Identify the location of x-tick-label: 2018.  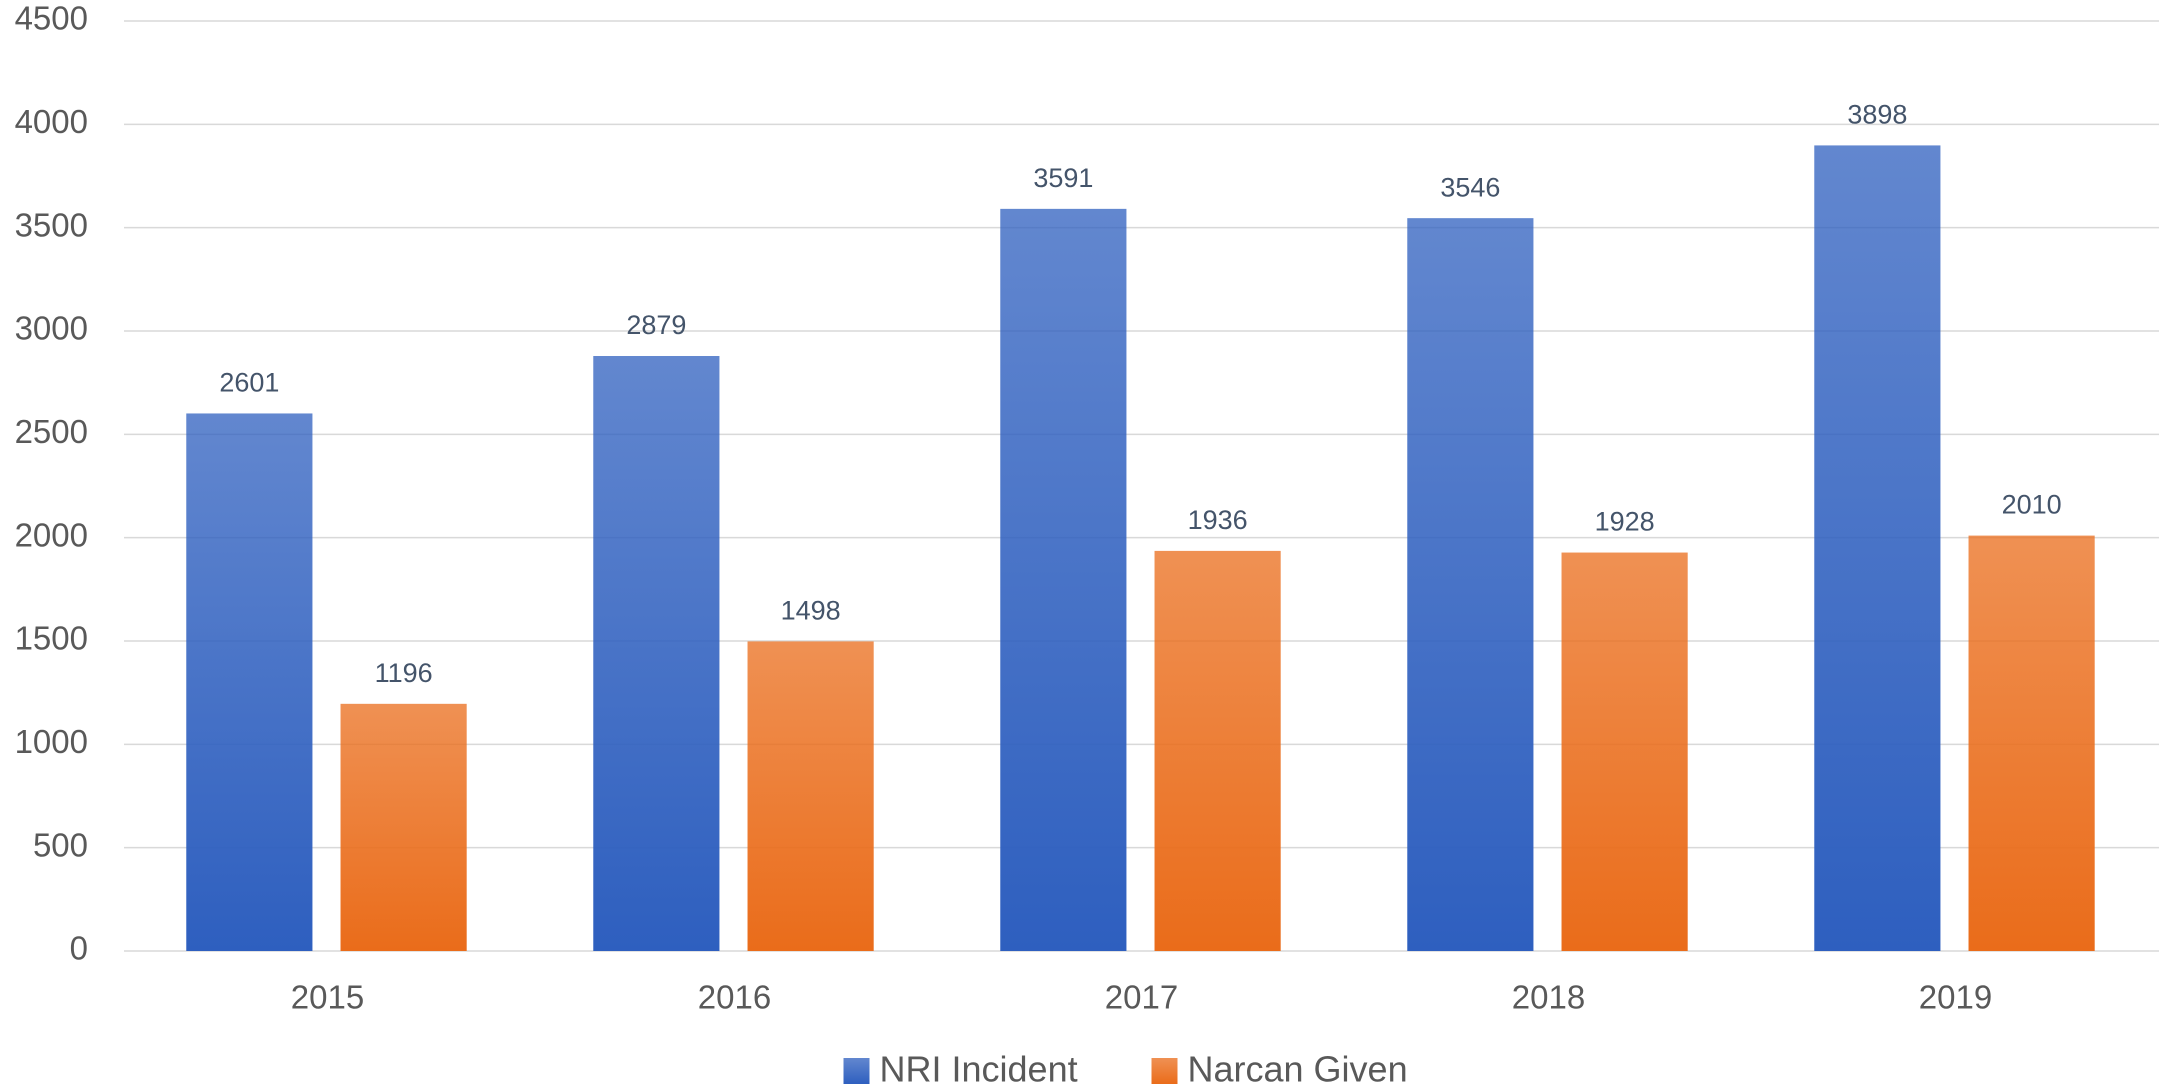
(1548, 997).